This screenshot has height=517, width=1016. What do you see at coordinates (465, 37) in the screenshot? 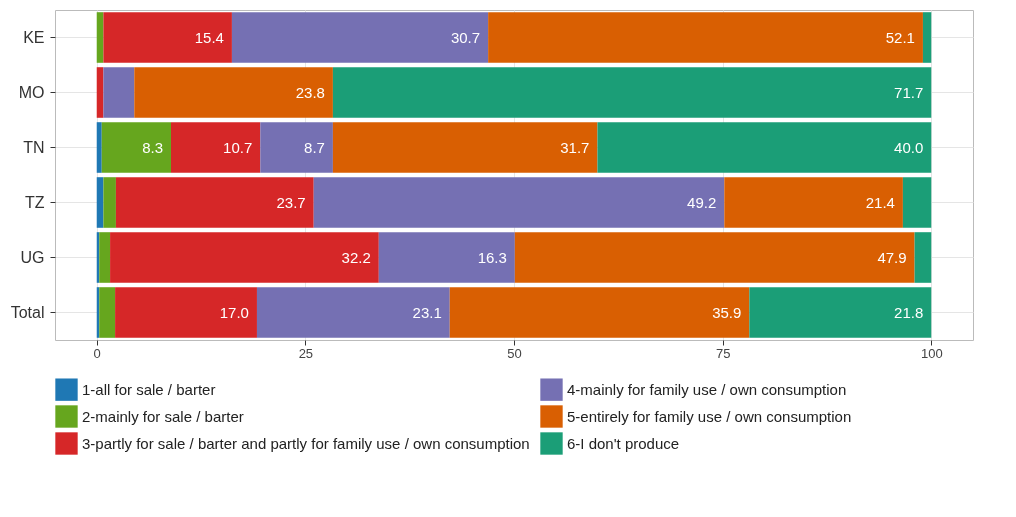
I see `data-label: 30.7` at bounding box center [465, 37].